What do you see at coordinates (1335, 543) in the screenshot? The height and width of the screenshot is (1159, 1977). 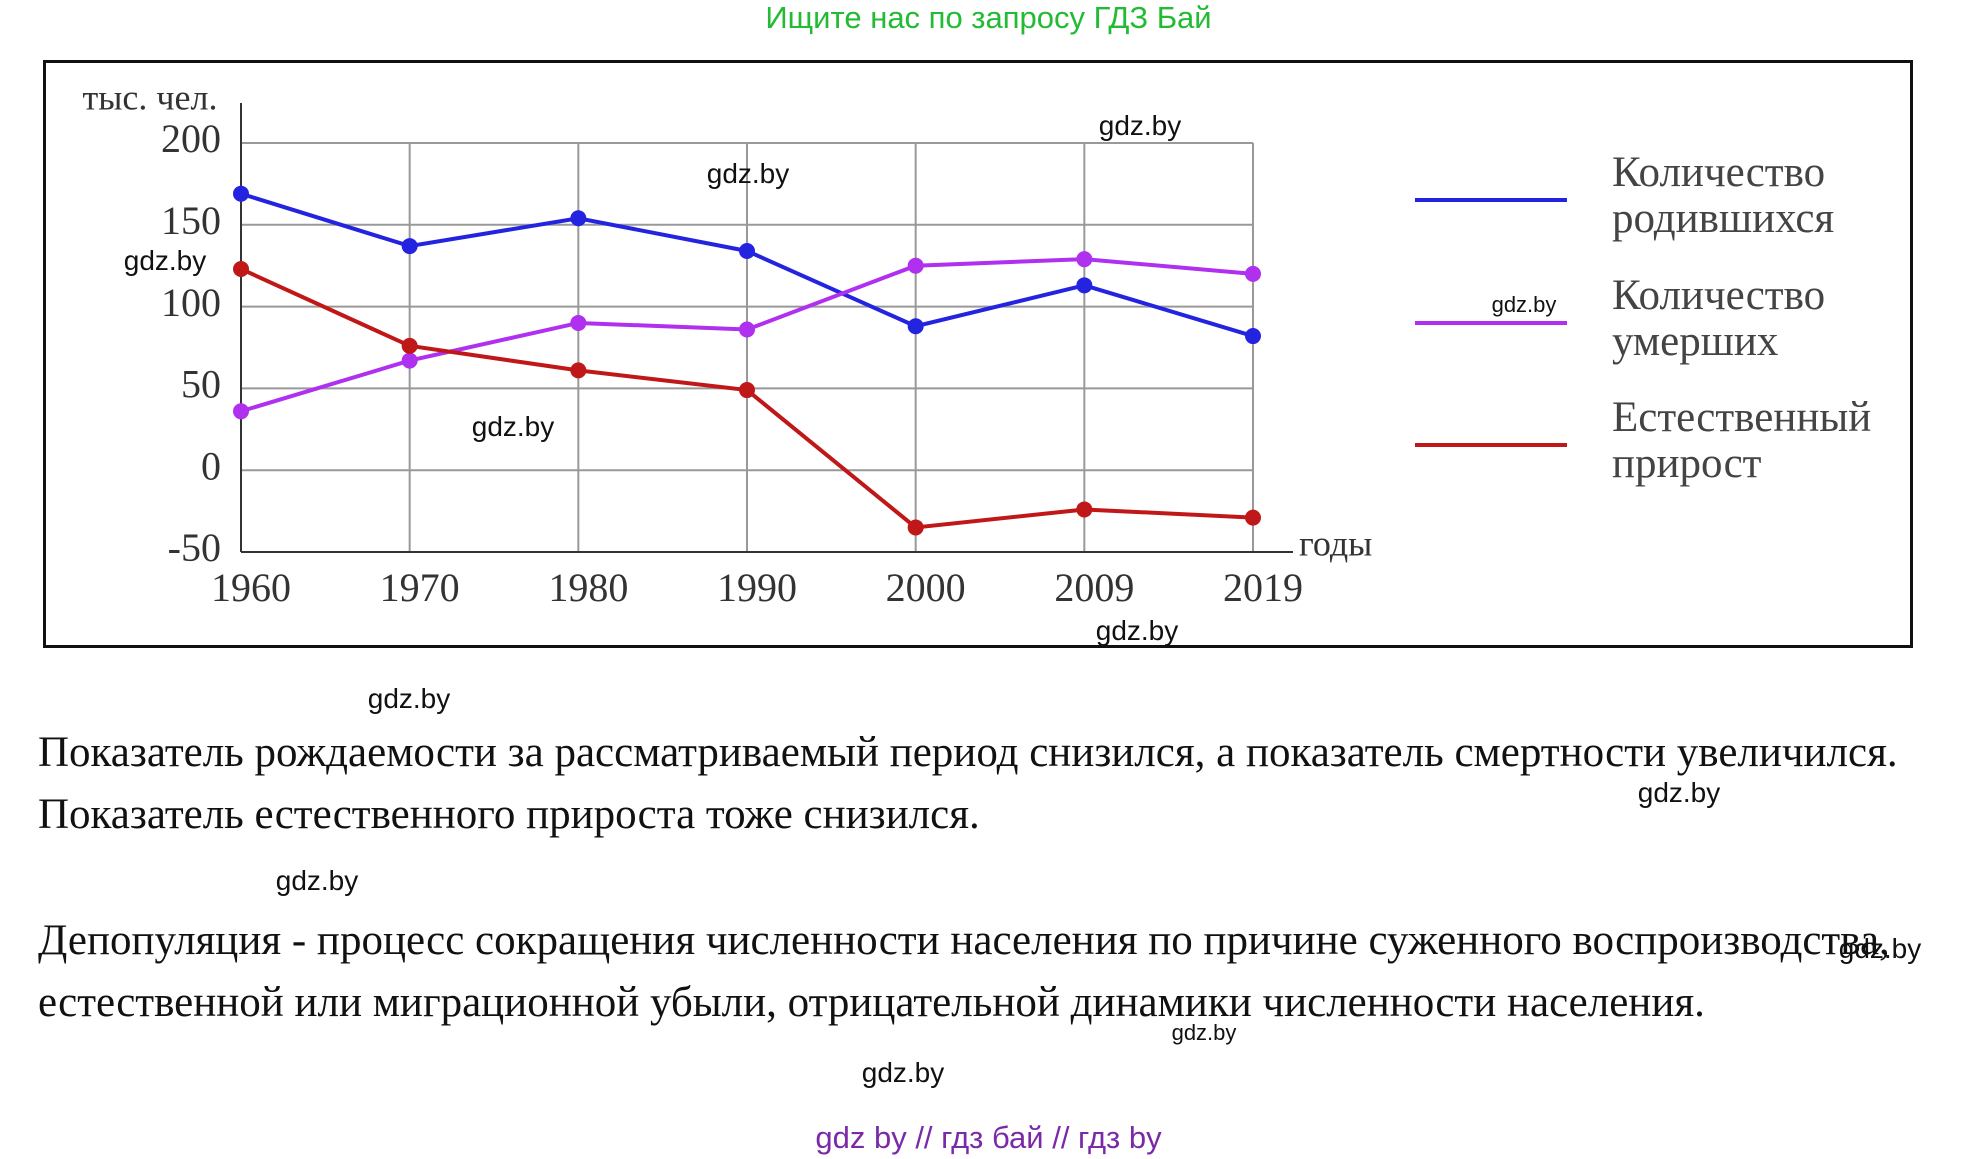 I see `x-axis-label: годы` at bounding box center [1335, 543].